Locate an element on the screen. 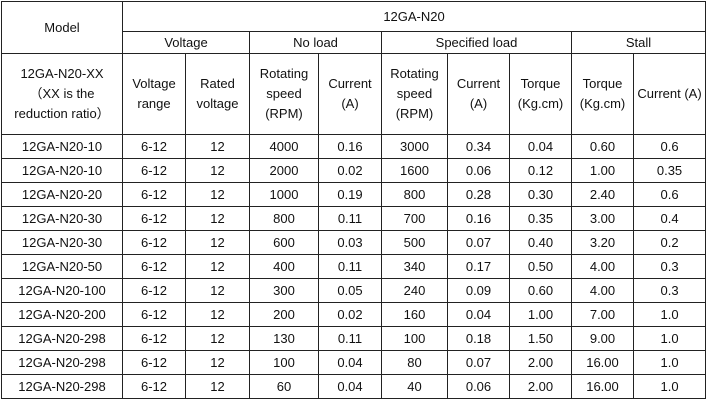 This screenshot has height=416, width=708. cell-load-current: 0.28 is located at coordinates (478, 194).